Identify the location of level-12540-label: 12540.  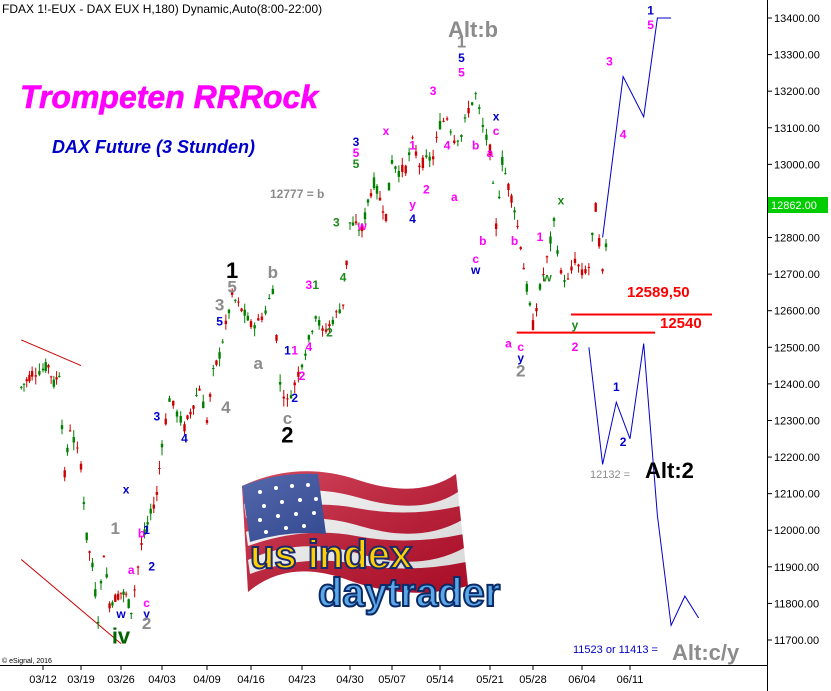
(681, 323).